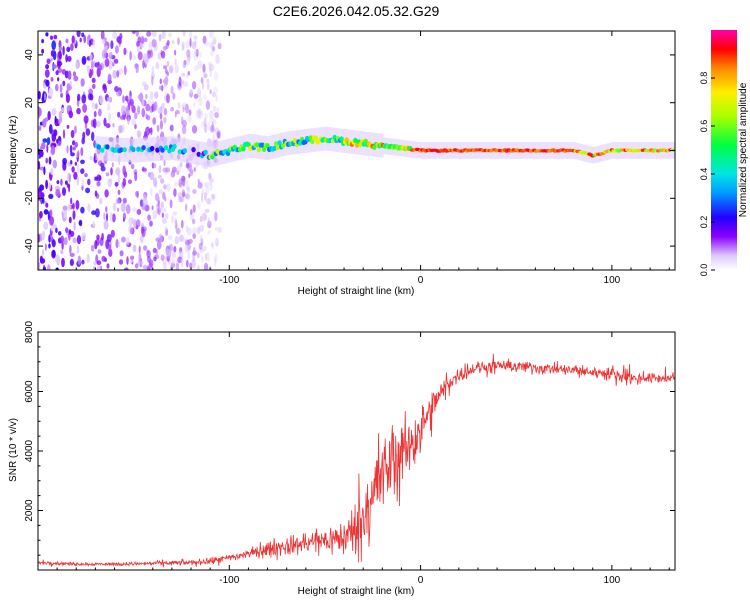 This screenshot has width=750, height=600. Describe the element at coordinates (743, 149) in the screenshot. I see `colorbar-label: Normalized spectral amplitude` at that location.